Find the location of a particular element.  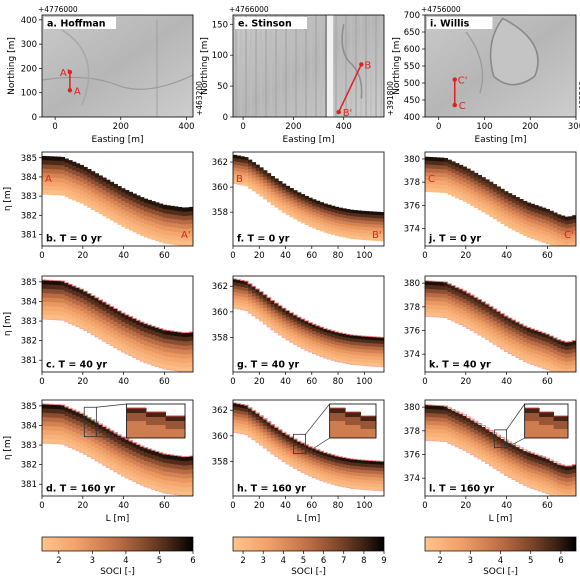

initial-surface-line is located at coordinates (308, 432).